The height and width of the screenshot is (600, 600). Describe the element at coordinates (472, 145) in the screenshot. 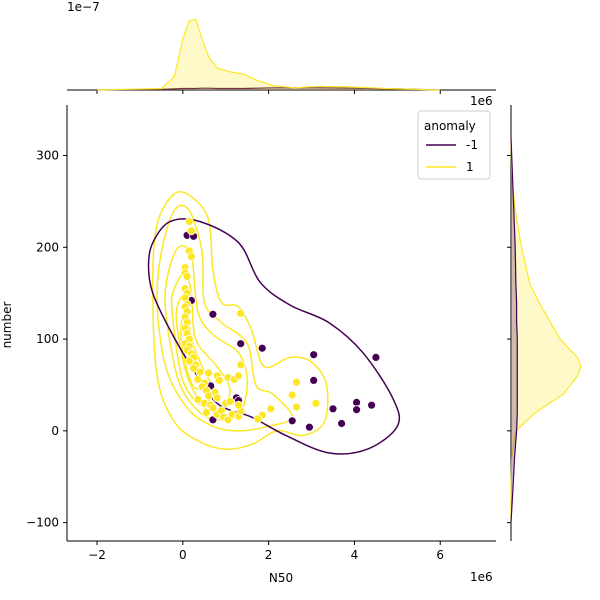

I see `legend-label-neg1: -1` at that location.